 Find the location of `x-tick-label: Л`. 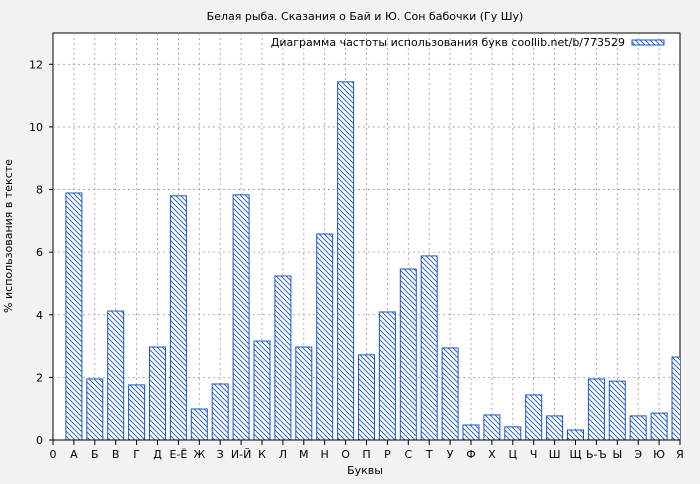

x-tick-label: Л is located at coordinates (283, 454).